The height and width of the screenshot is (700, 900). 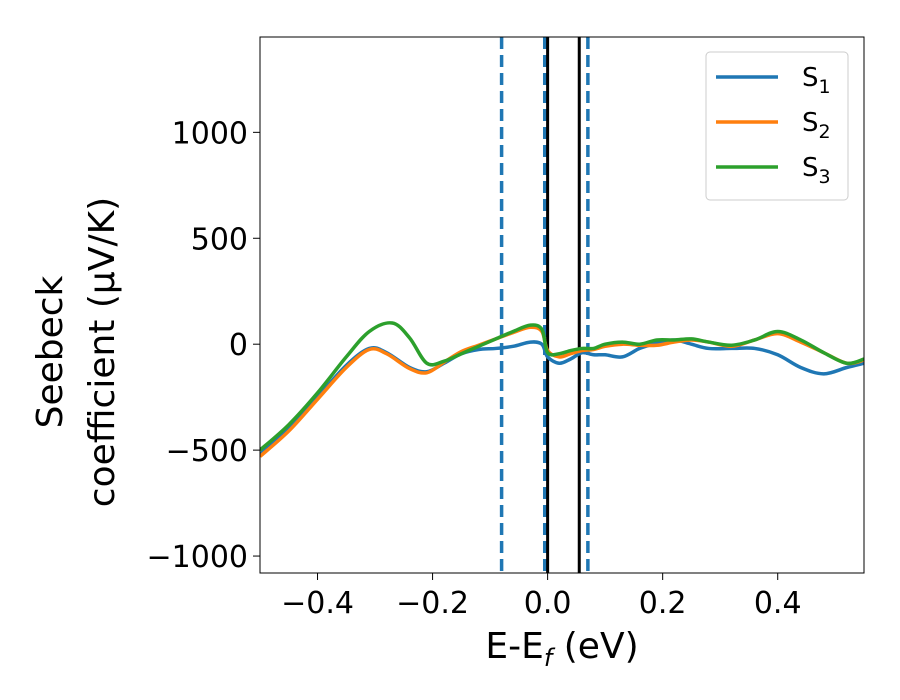 What do you see at coordinates (432, 603) in the screenshot?
I see `x-tick-label: −0.2` at bounding box center [432, 603].